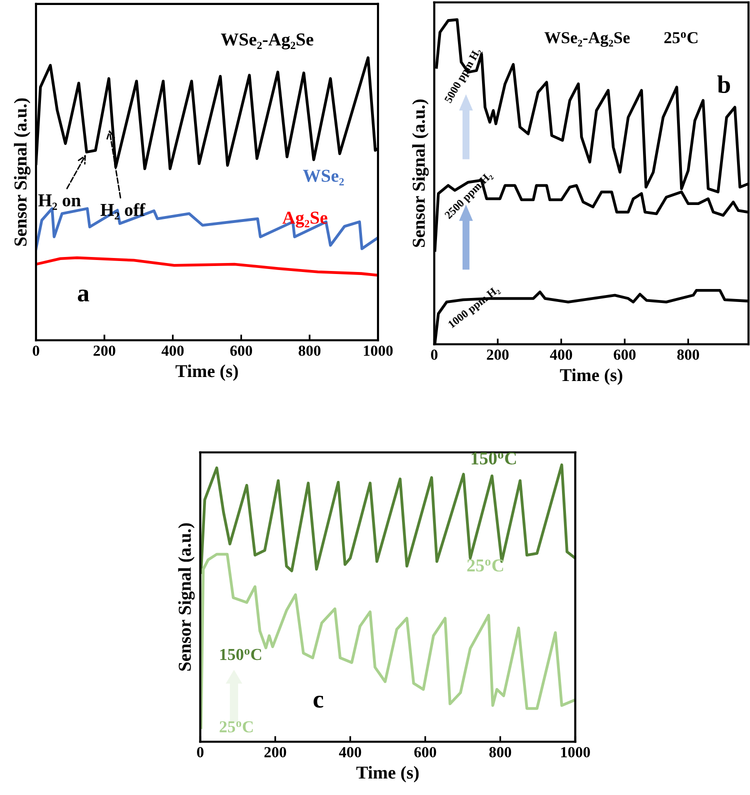 The image size is (750, 795). Describe the element at coordinates (241, 654) in the screenshot. I see `annotation: 150$^{o}$C` at that location.